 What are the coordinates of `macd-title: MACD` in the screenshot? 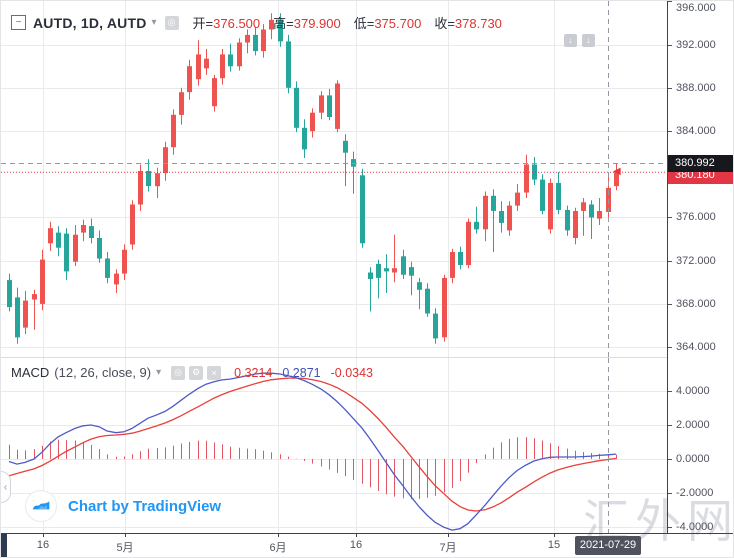 It's located at (30, 372).